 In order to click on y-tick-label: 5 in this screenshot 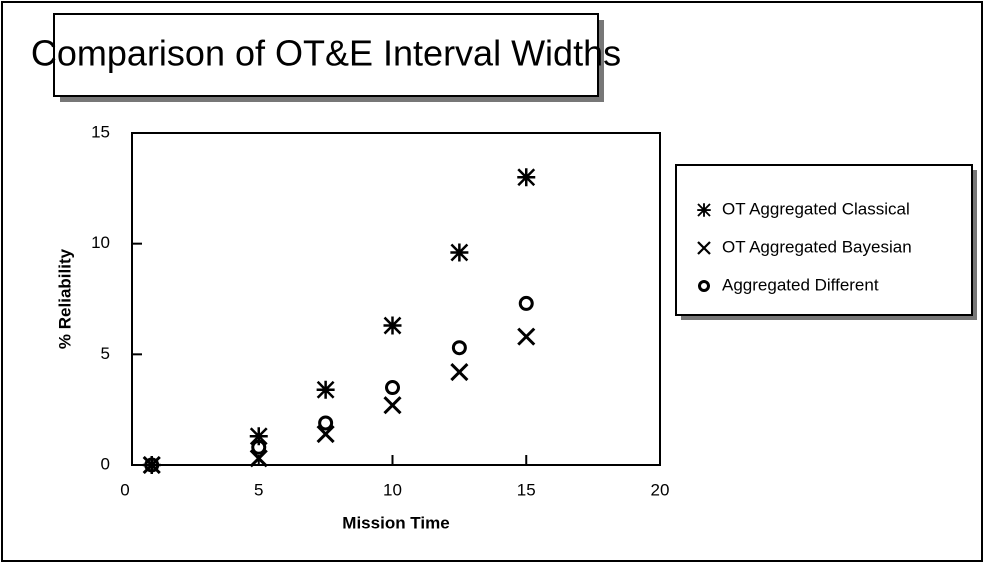, I will do `click(105, 353)`.